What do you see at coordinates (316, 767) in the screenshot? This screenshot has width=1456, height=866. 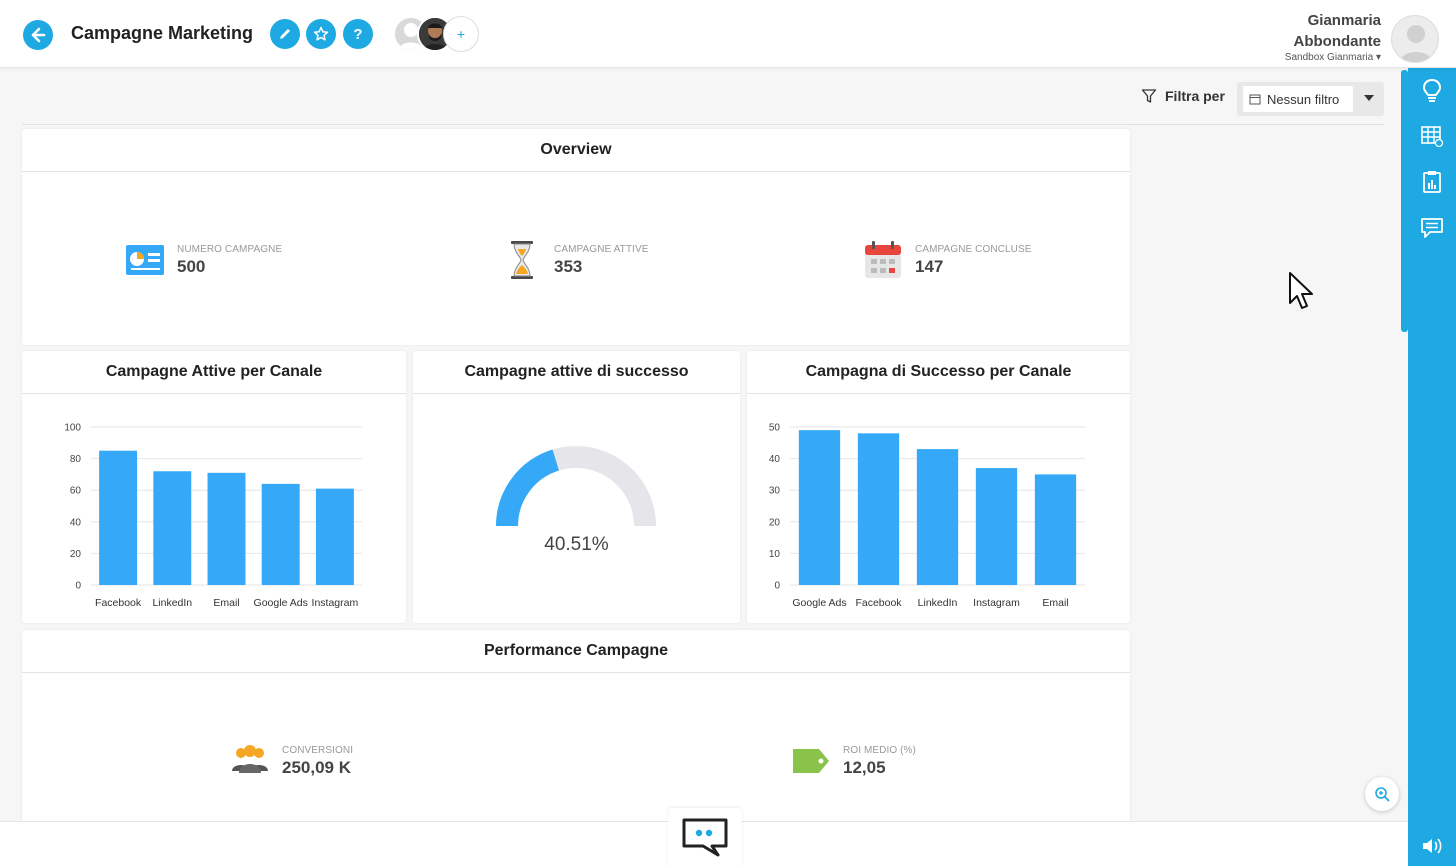 I see `kpi-value: 250,09 K` at bounding box center [316, 767].